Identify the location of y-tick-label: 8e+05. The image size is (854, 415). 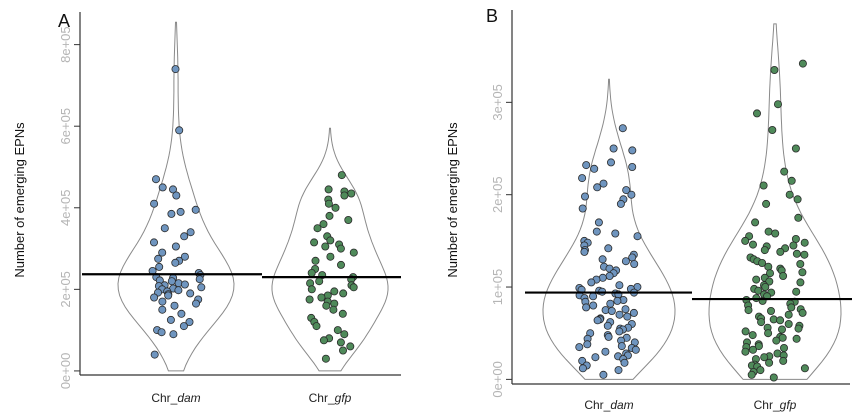
(65, 44).